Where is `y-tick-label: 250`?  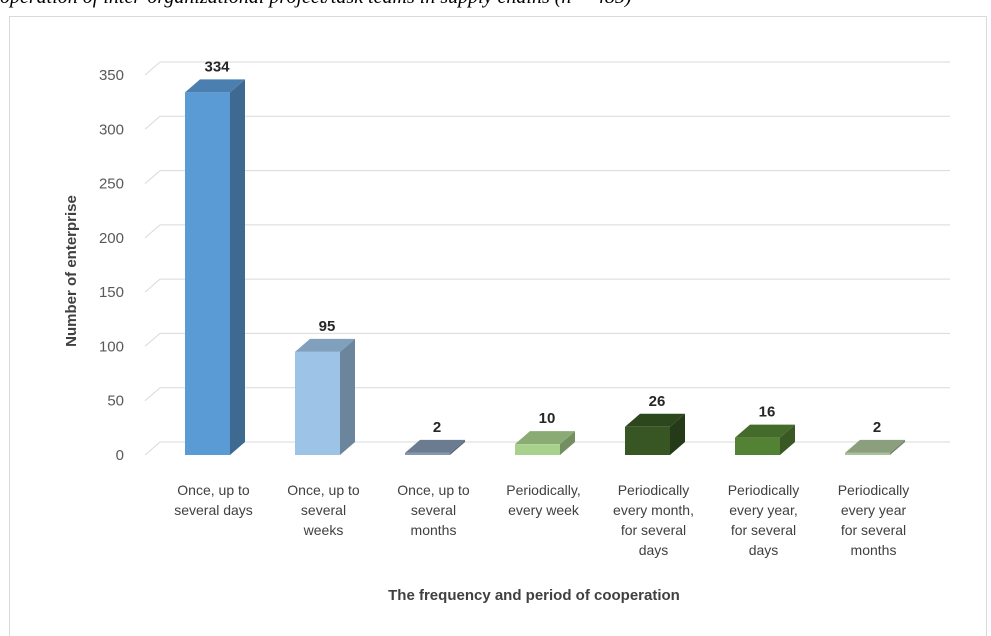
y-tick-label: 250 is located at coordinates (111, 184).